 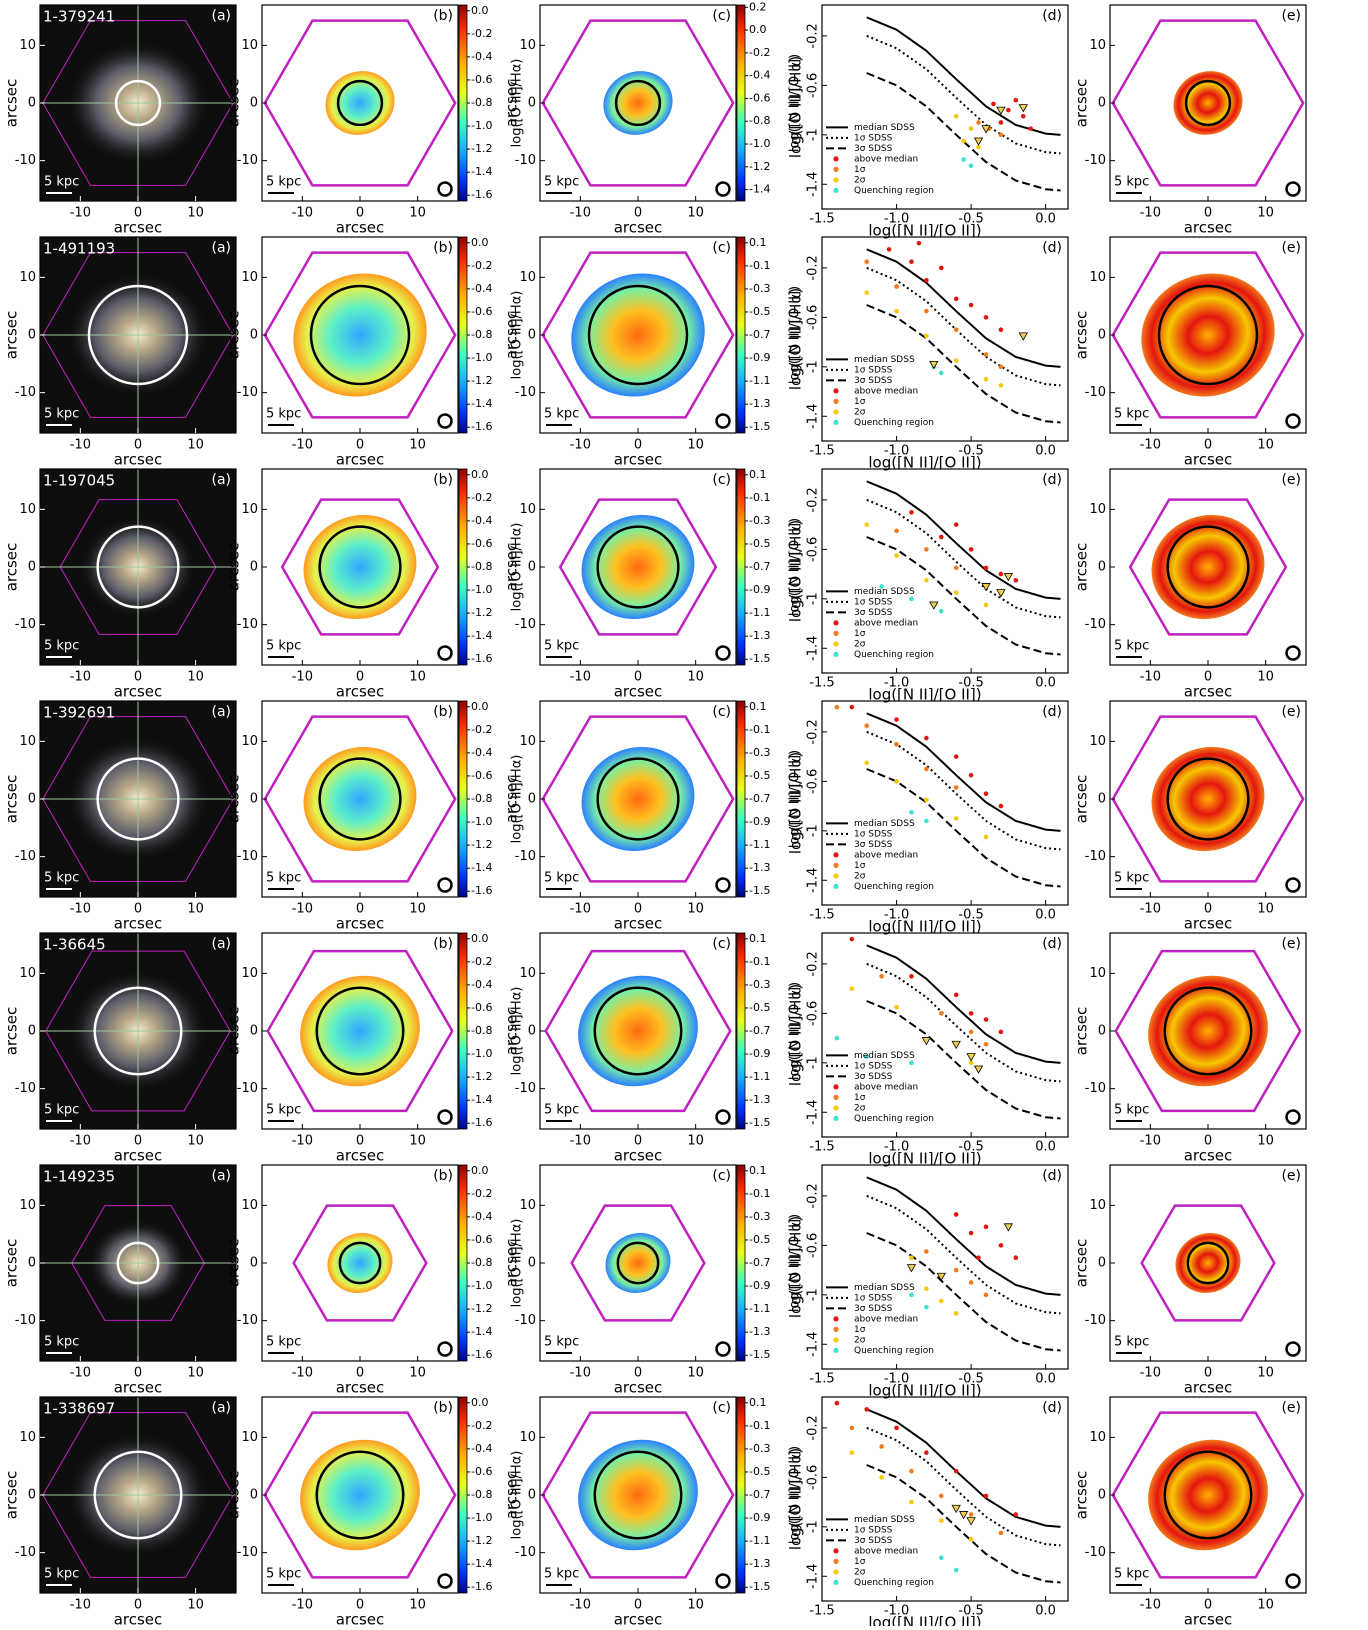 I want to click on galaxy-id: 1-491193, so click(x=79, y=249).